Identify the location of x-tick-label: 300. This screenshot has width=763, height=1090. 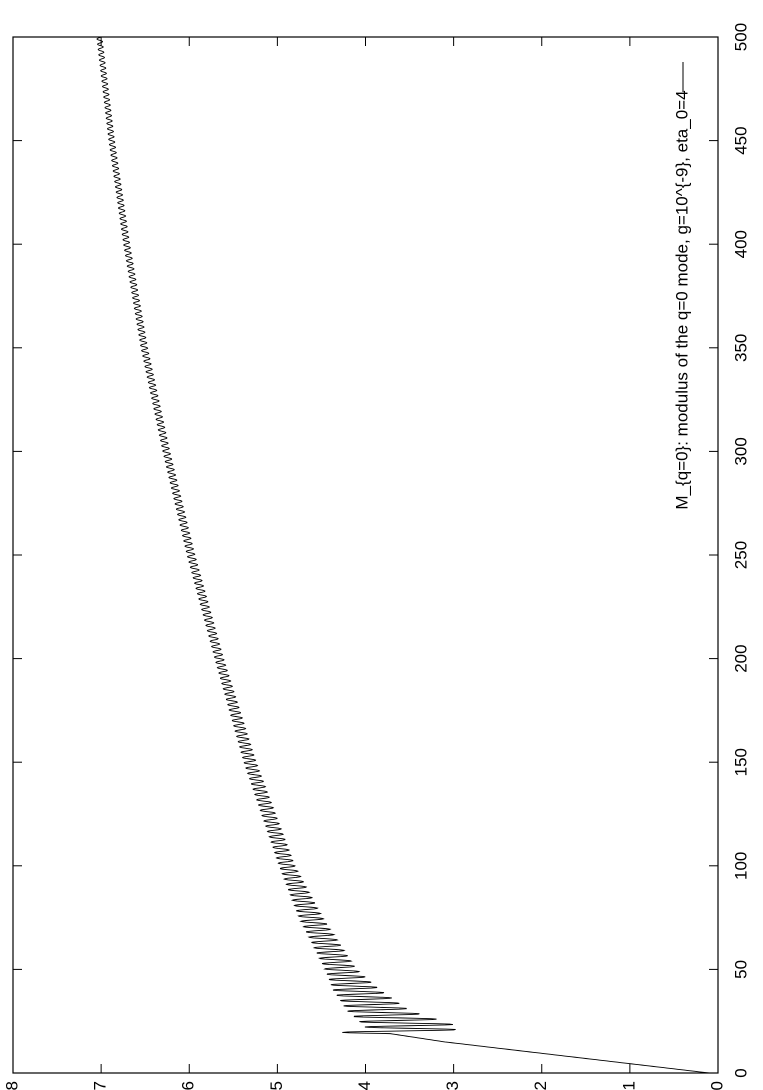
(740, 451).